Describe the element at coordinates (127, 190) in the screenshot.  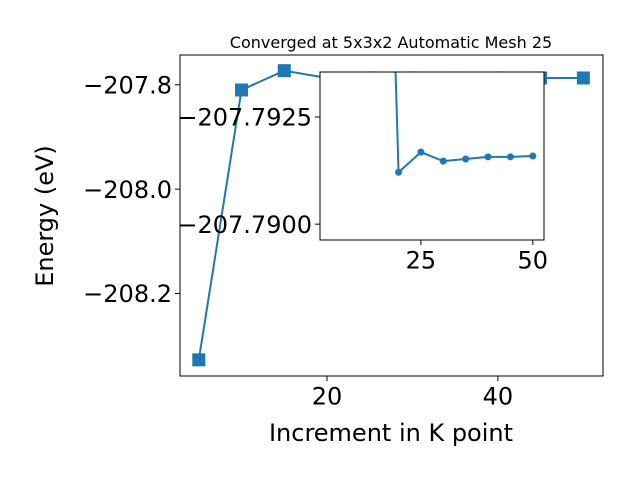
I see `y-tick-label: −208.0` at that location.